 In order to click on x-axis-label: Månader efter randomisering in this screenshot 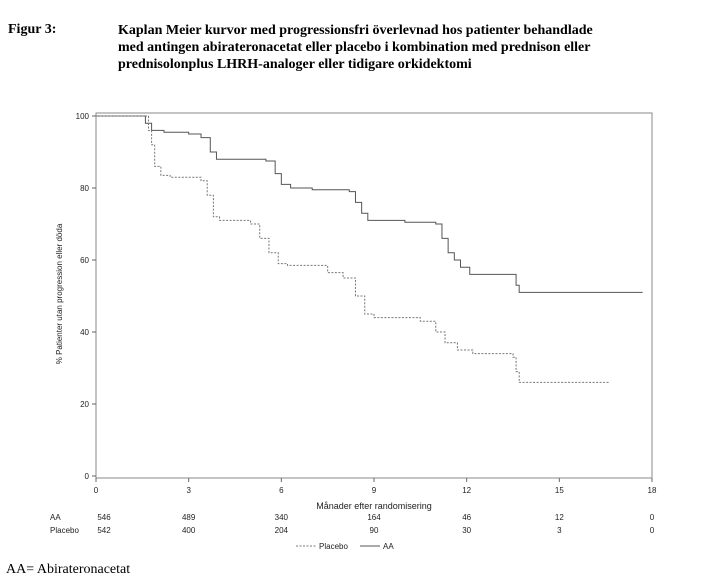, I will do `click(374, 506)`.